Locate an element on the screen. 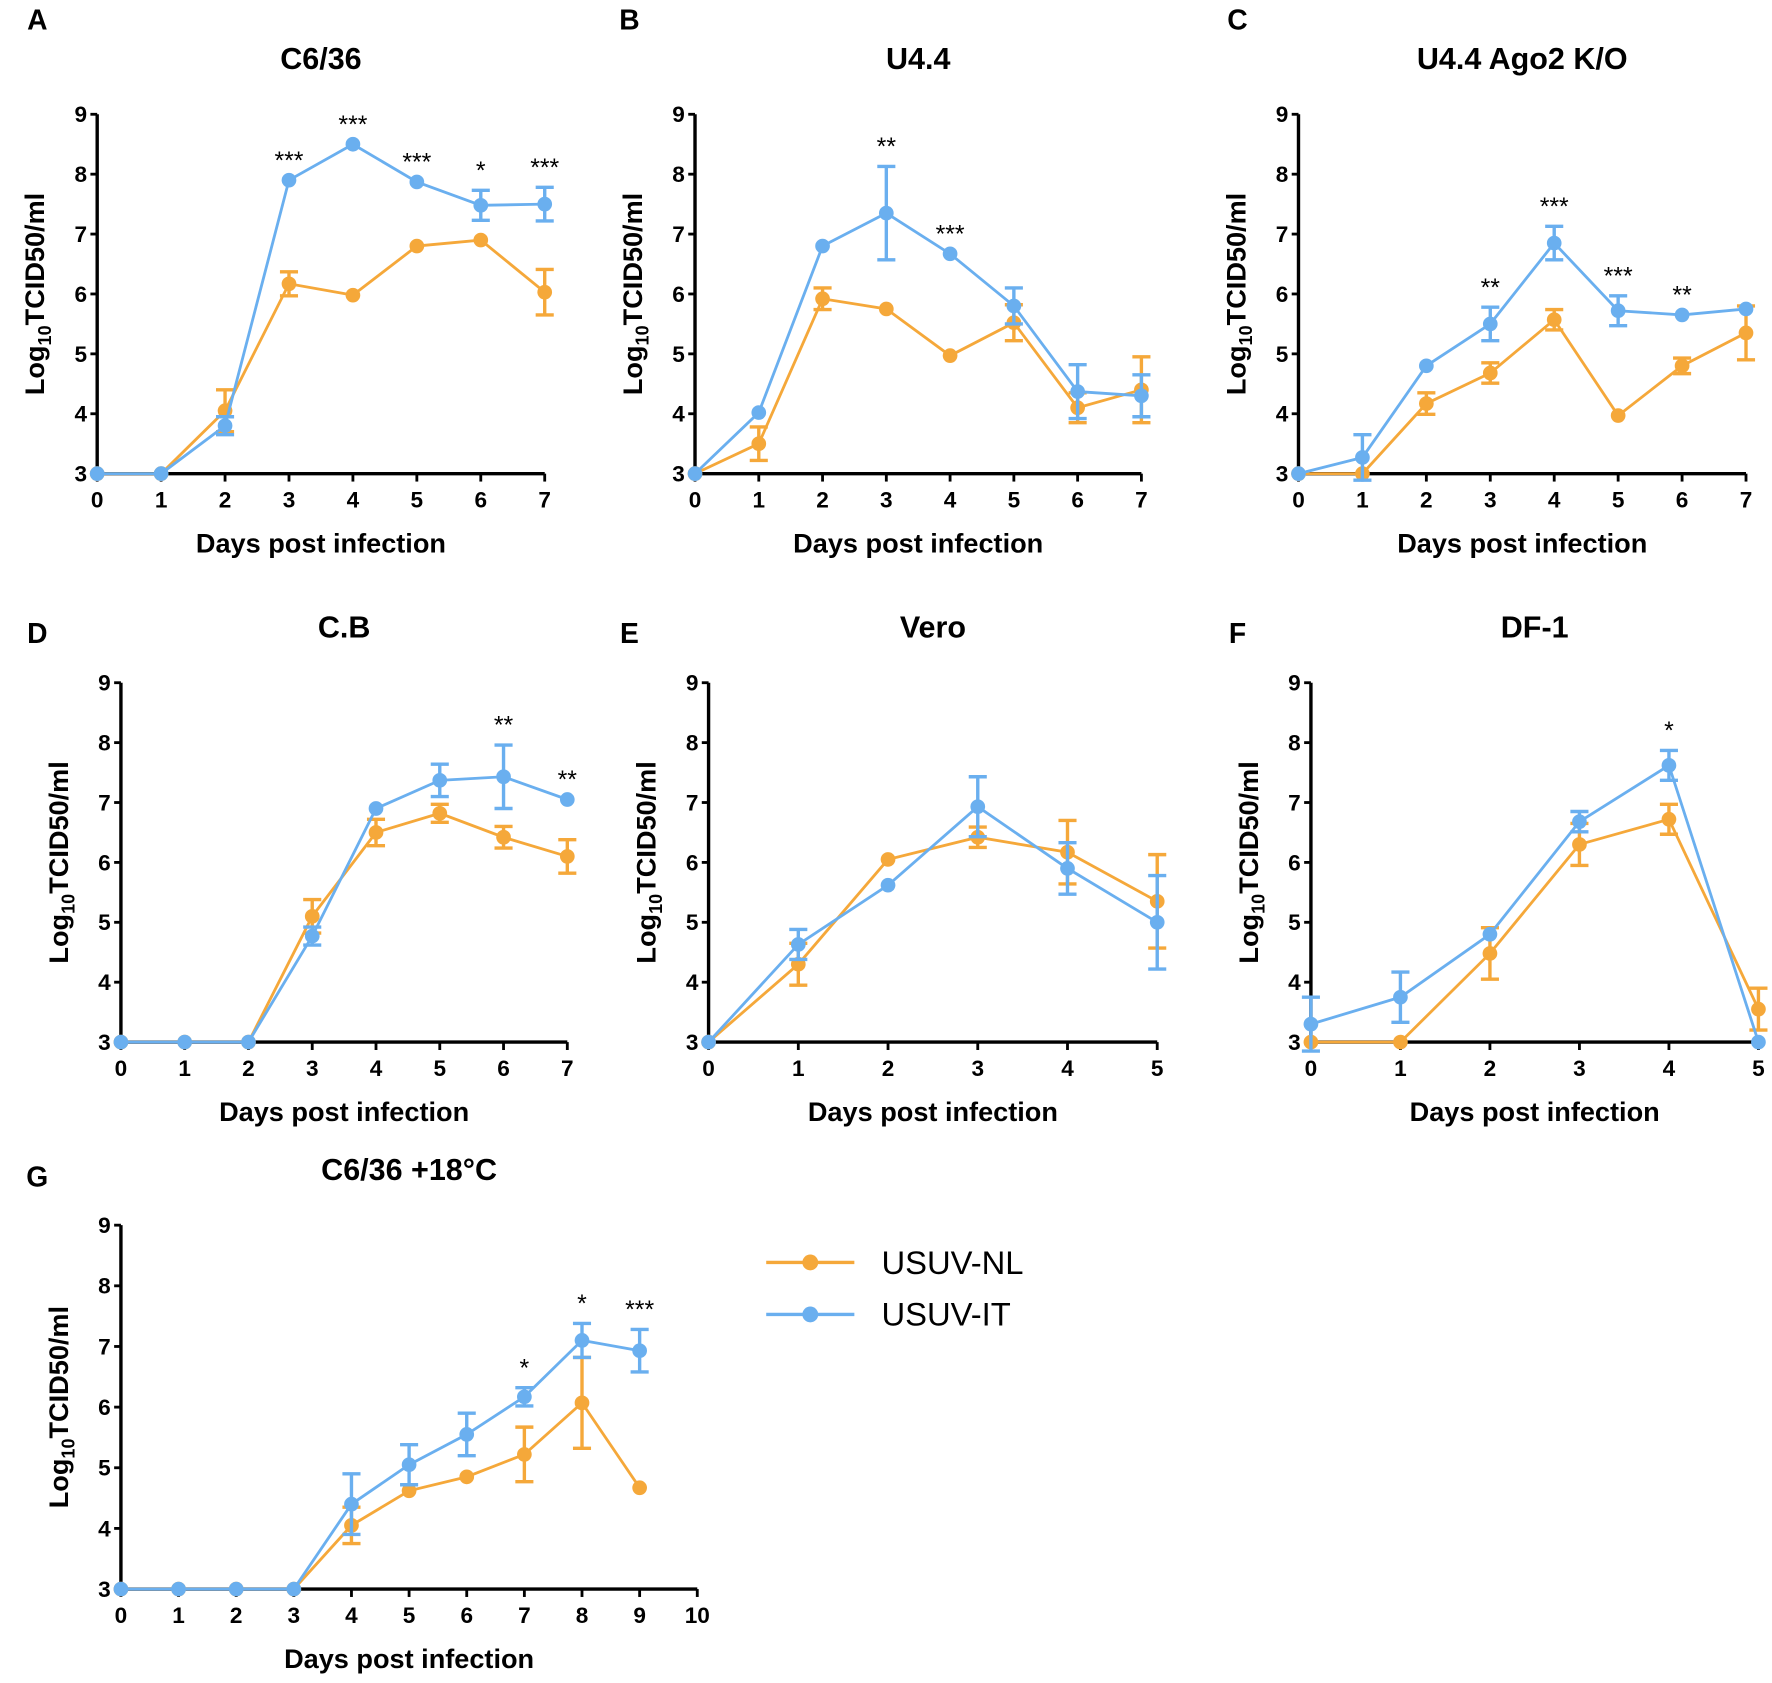  y-tick-label: 8 is located at coordinates (80, 174).